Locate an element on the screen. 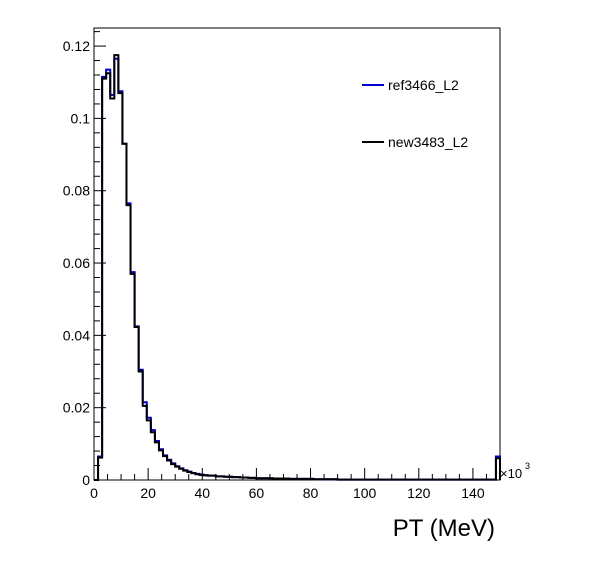  x-tick-label: 100 is located at coordinates (365, 493).